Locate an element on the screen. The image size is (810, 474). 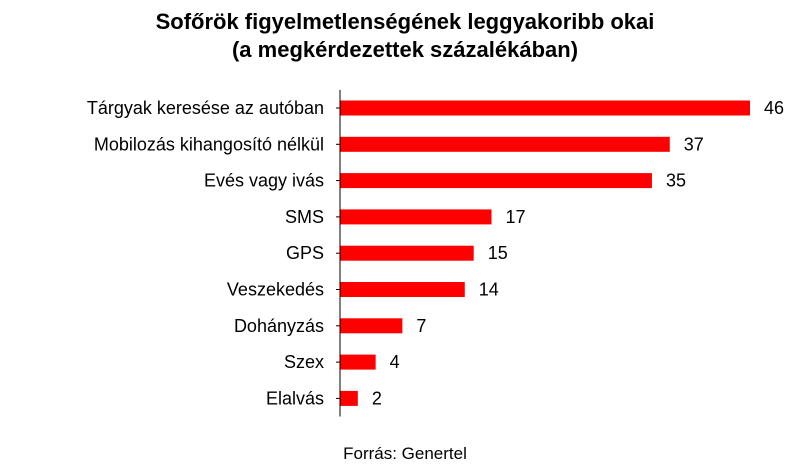
category-label: Elalvás is located at coordinates (295, 398).